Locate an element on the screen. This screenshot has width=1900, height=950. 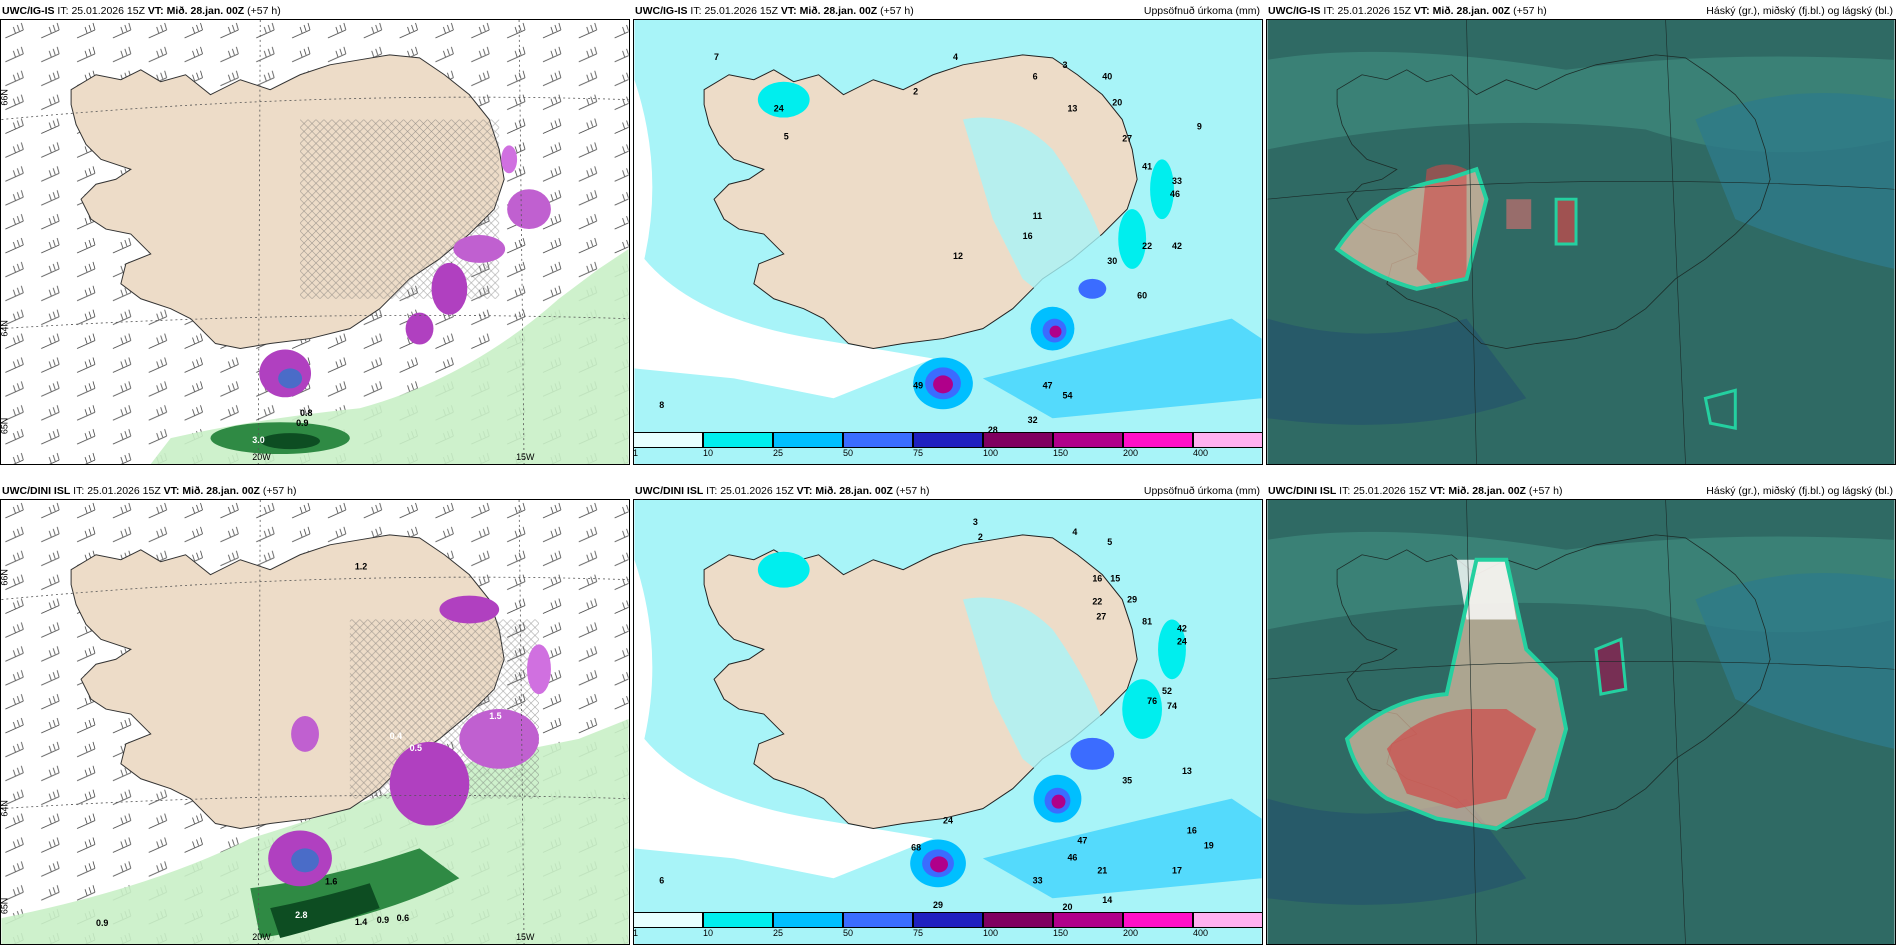
value-label: 14 is located at coordinates (1107, 900).